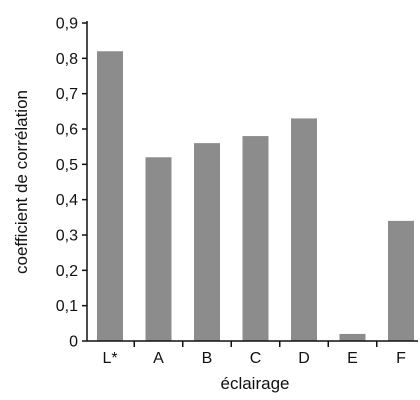  What do you see at coordinates (67, 165) in the screenshot?
I see `y-tick-label: 0,5` at bounding box center [67, 165].